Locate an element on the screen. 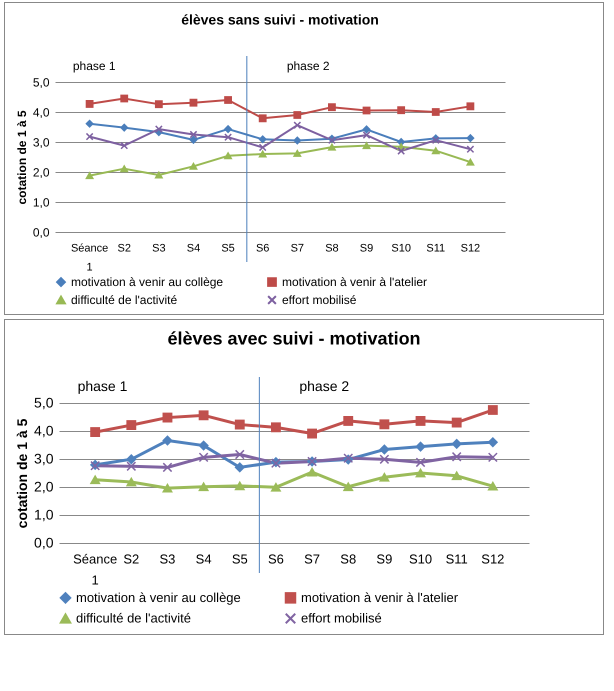 The image size is (614, 691). chart-title: élèves avec suivi - motivation is located at coordinates (294, 338).